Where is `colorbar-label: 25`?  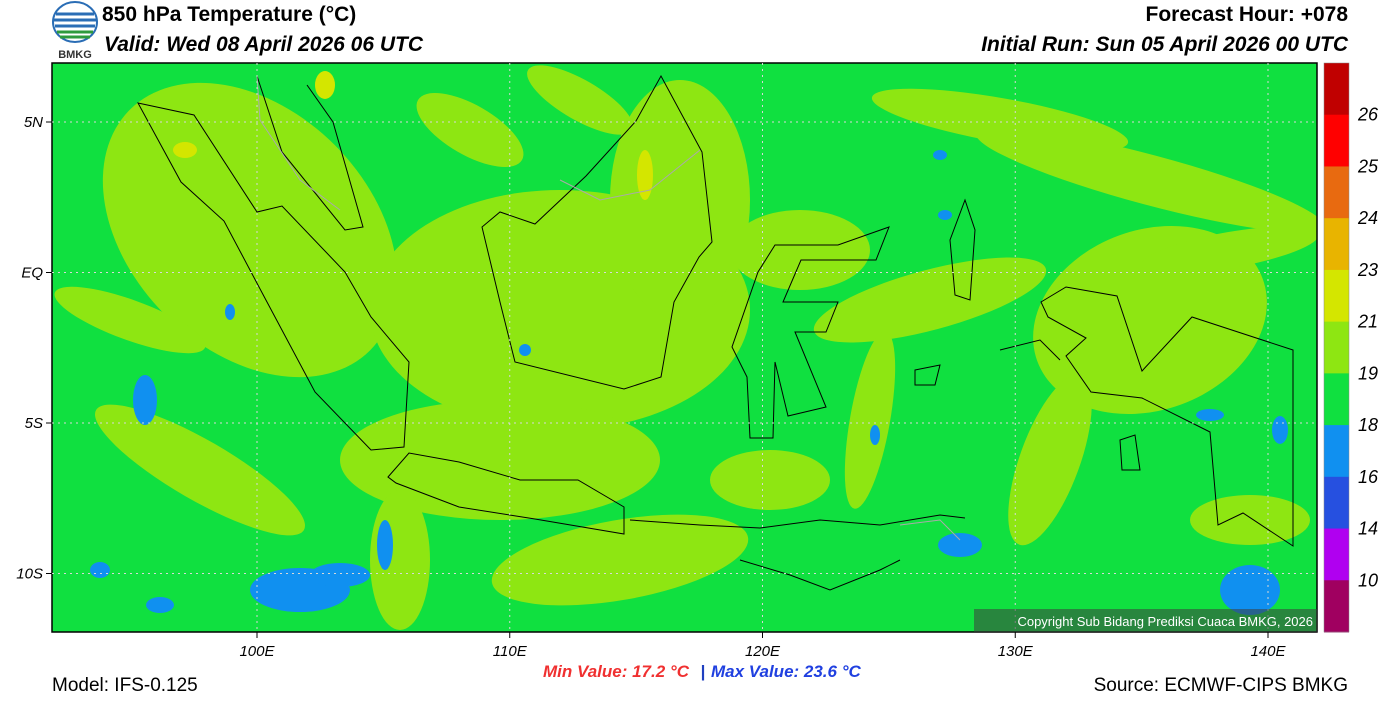
colorbar-label: 25 is located at coordinates (1368, 166).